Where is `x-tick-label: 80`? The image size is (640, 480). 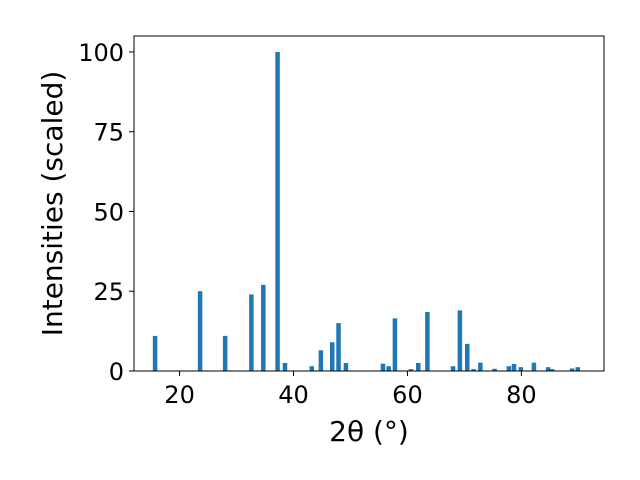
x-tick-label: 80 is located at coordinates (521, 395).